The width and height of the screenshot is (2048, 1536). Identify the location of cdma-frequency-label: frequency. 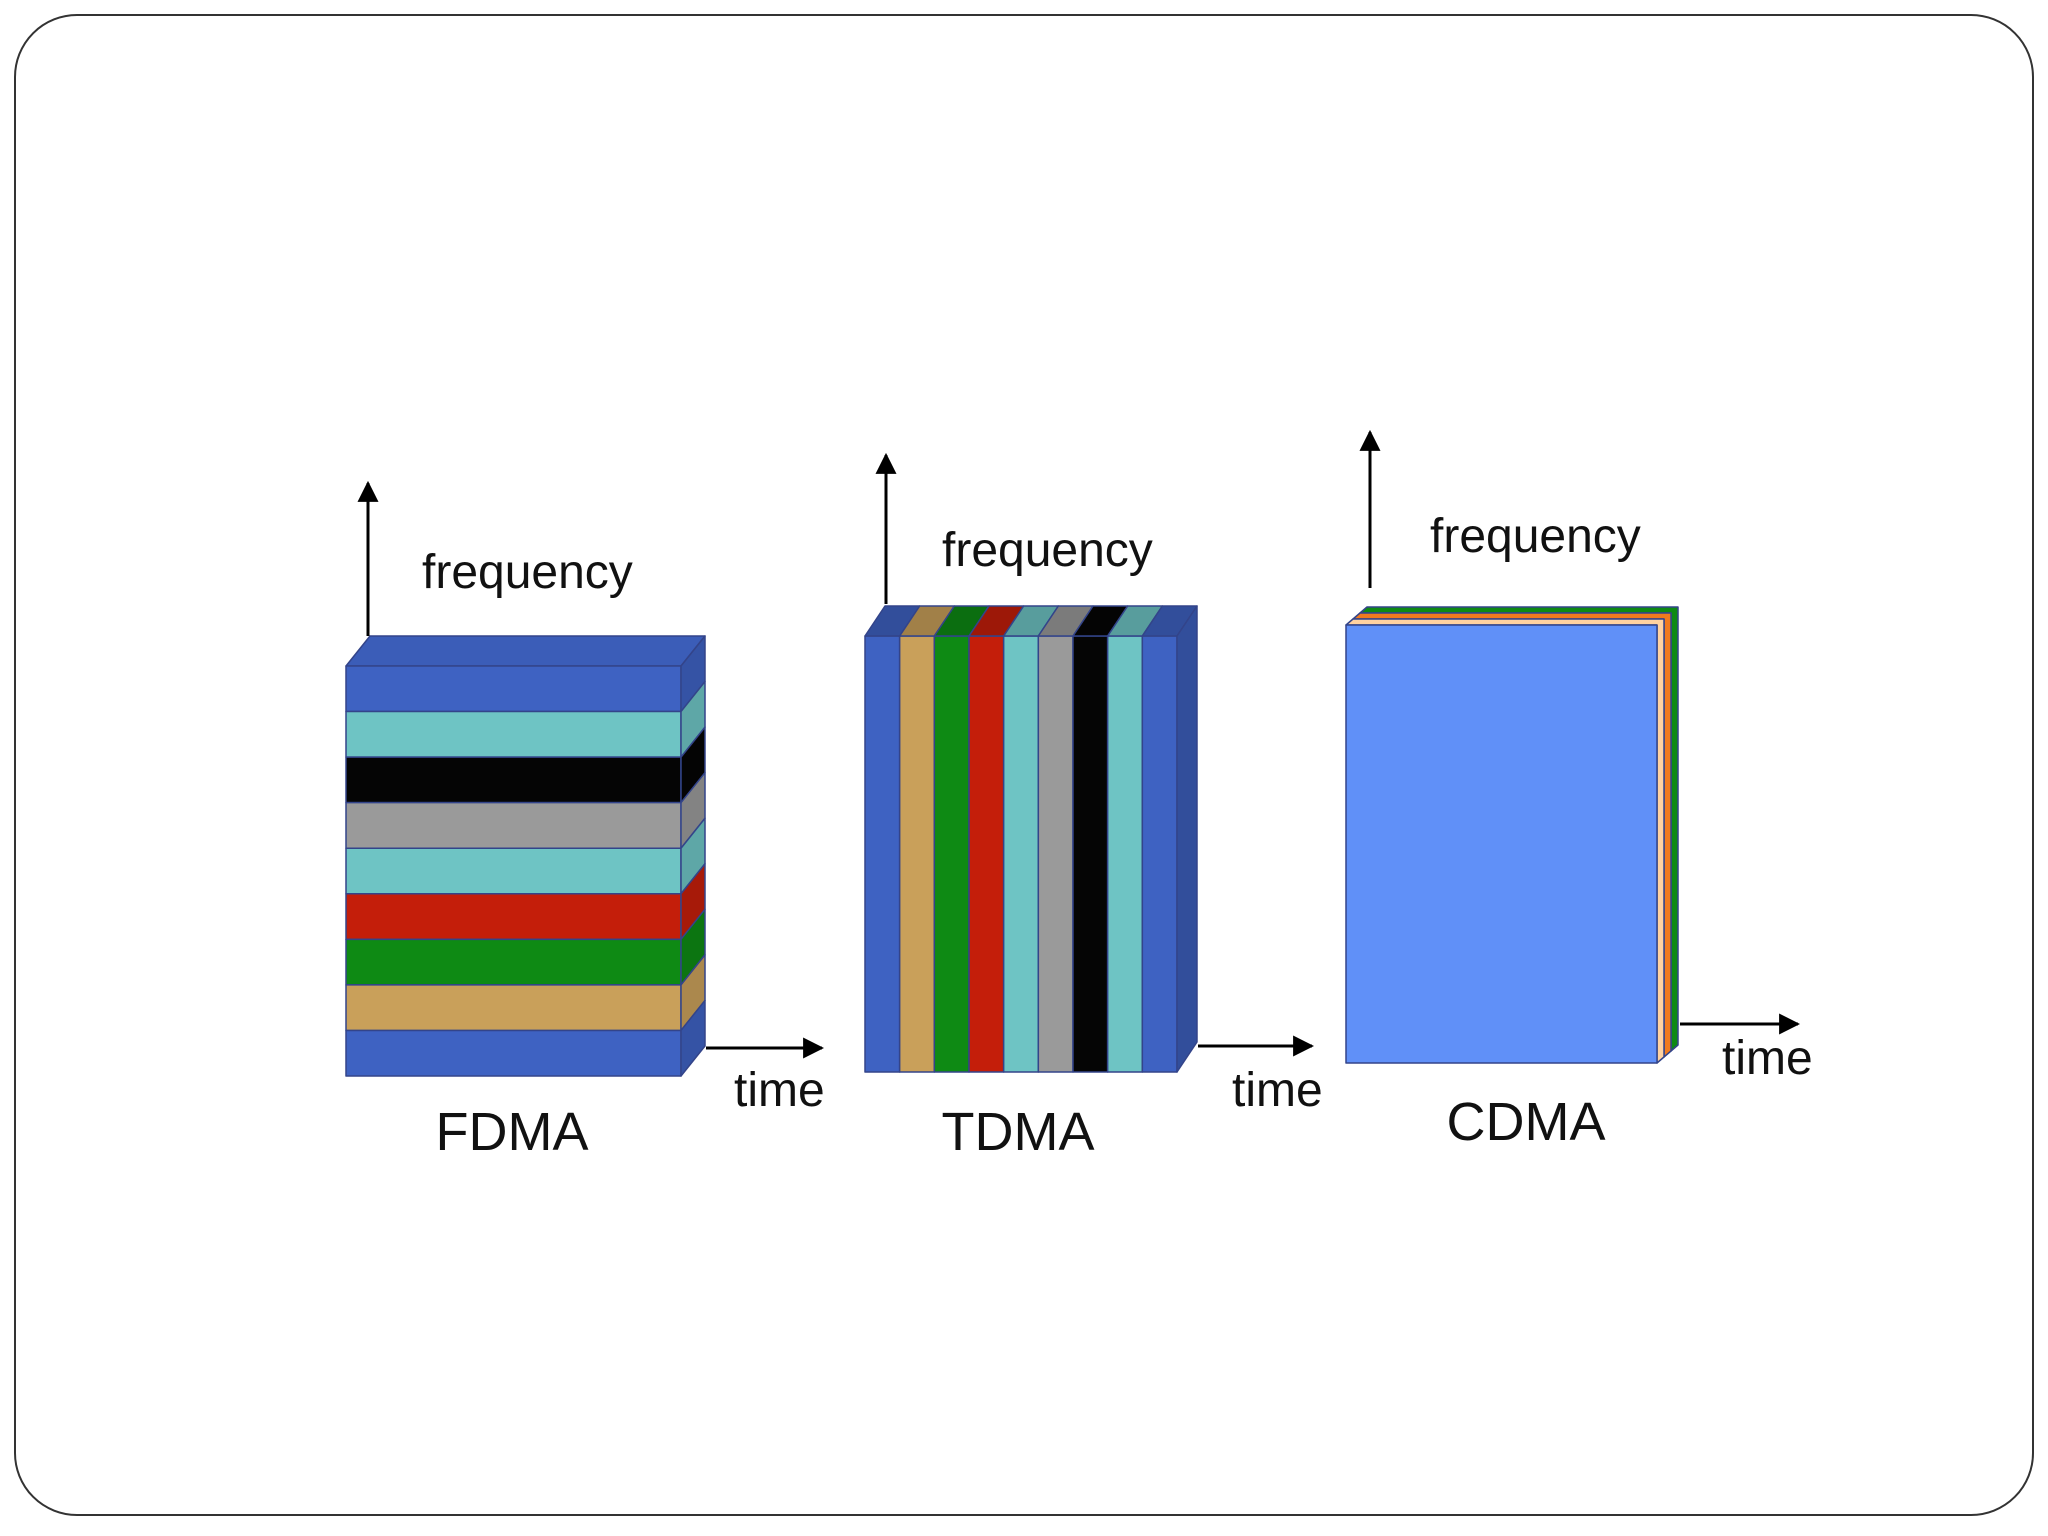
(1535, 536).